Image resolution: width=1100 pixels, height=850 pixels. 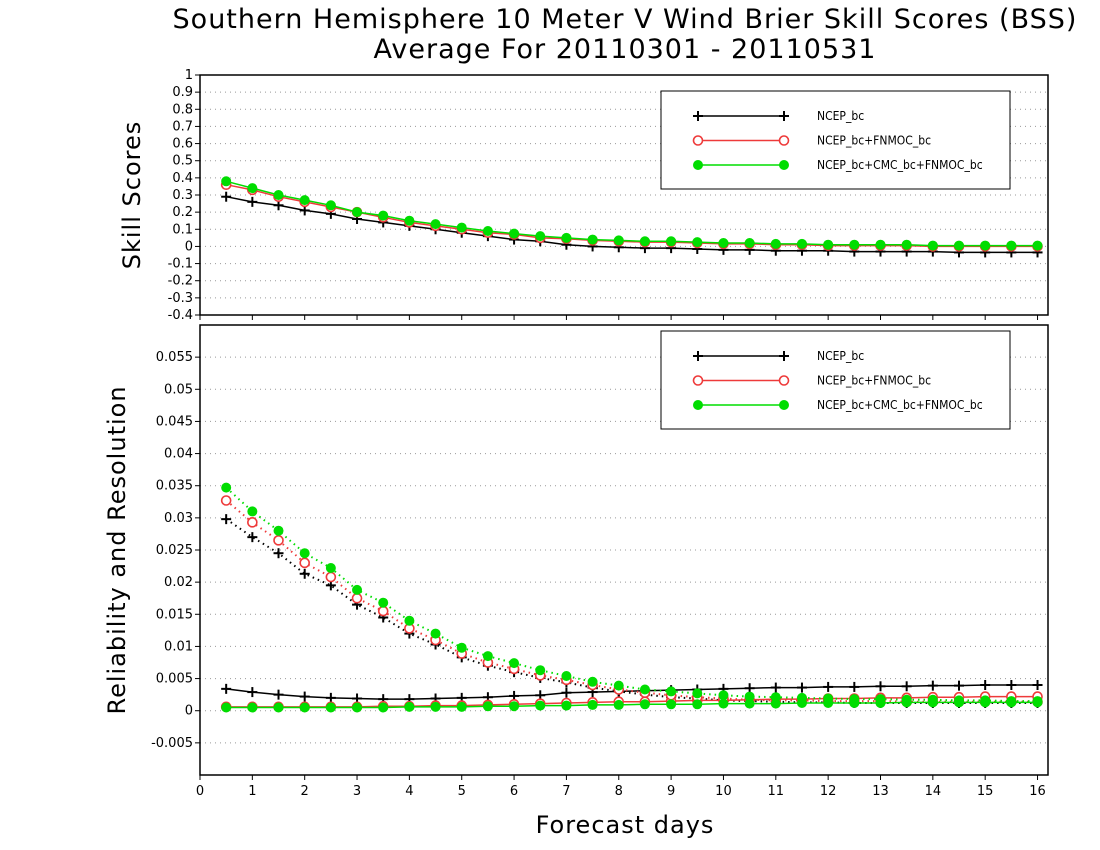 What do you see at coordinates (178, 518) in the screenshot?
I see `y-tick-label: 0.03` at bounding box center [178, 518].